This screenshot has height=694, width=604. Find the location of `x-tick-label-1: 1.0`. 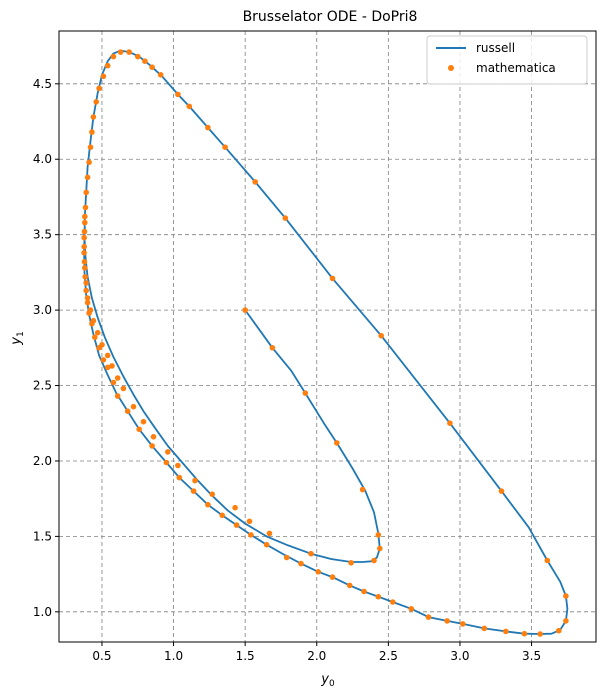

x-tick-label-1: 1.0 is located at coordinates (173, 656).